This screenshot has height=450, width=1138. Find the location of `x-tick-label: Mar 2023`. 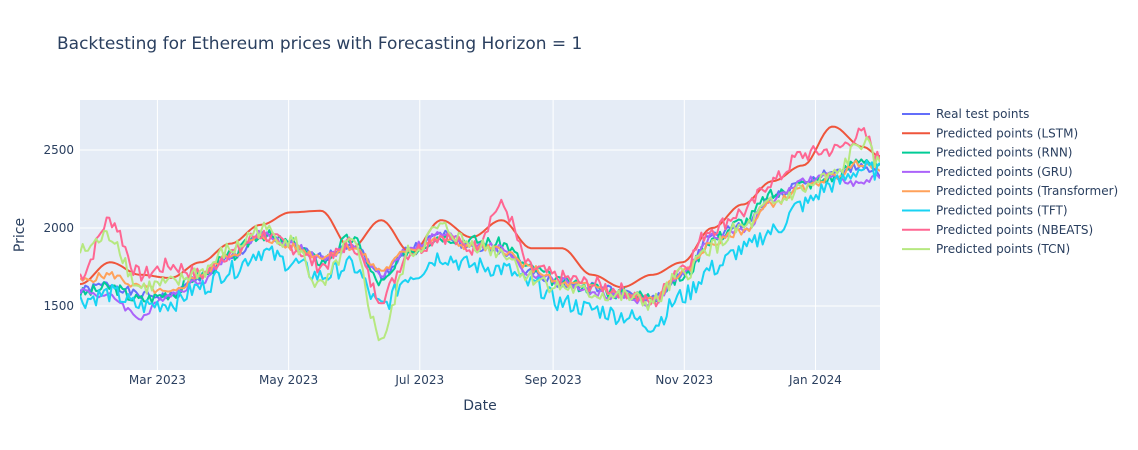

x-tick-label: Mar 2023 is located at coordinates (157, 380).